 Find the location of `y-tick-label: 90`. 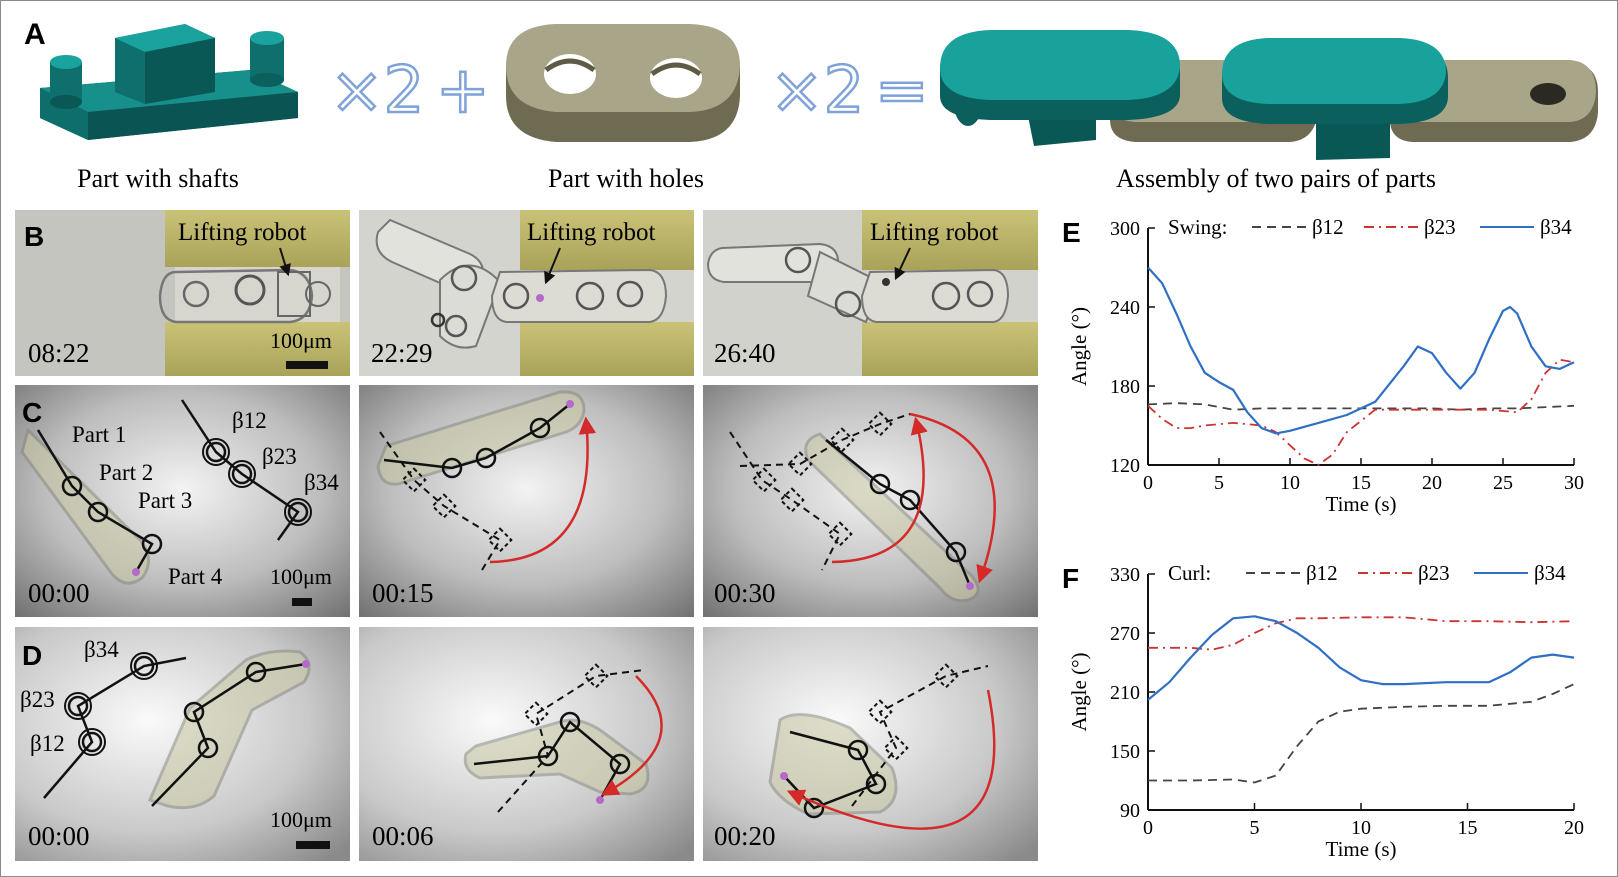

y-tick-label: 90 is located at coordinates (1130, 811).